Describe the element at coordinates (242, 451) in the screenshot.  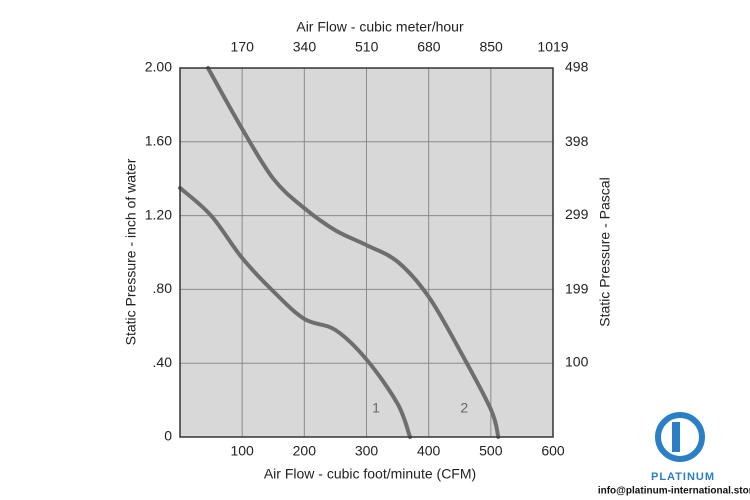
I see `x-tick-label: 100` at that location.